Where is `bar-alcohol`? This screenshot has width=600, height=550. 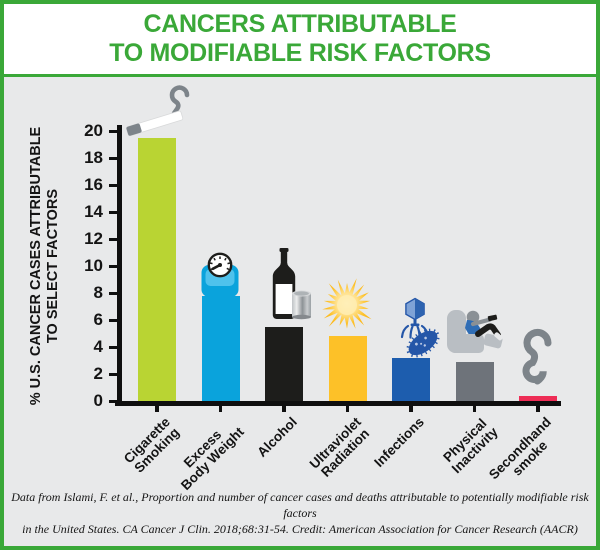
bar-alcohol is located at coordinates (284, 363).